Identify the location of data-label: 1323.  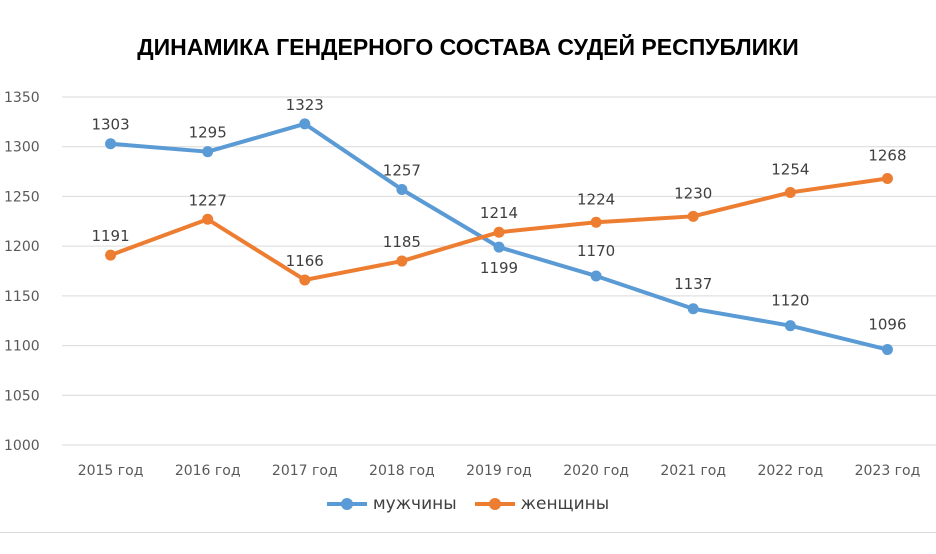
(305, 105).